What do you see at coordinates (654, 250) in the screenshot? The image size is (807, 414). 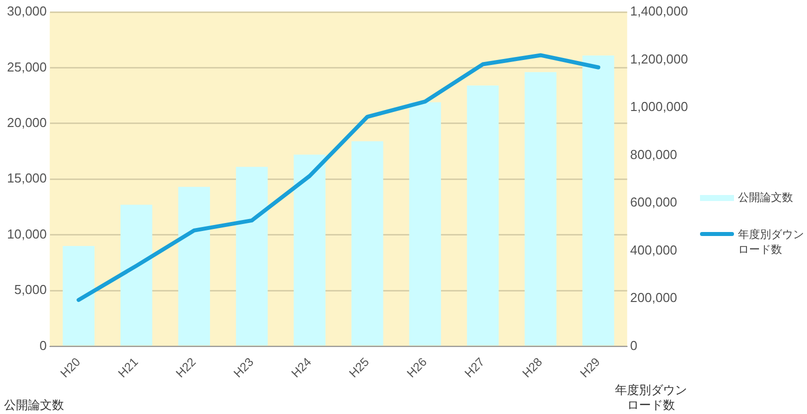 I see `y2-tick-label: 400,000` at bounding box center [654, 250].